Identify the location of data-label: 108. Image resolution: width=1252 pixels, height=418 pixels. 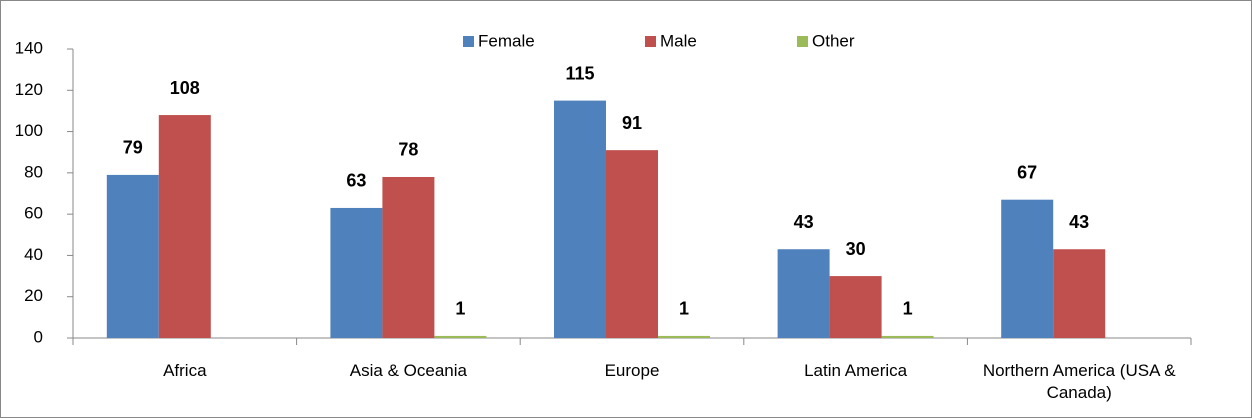
(185, 88).